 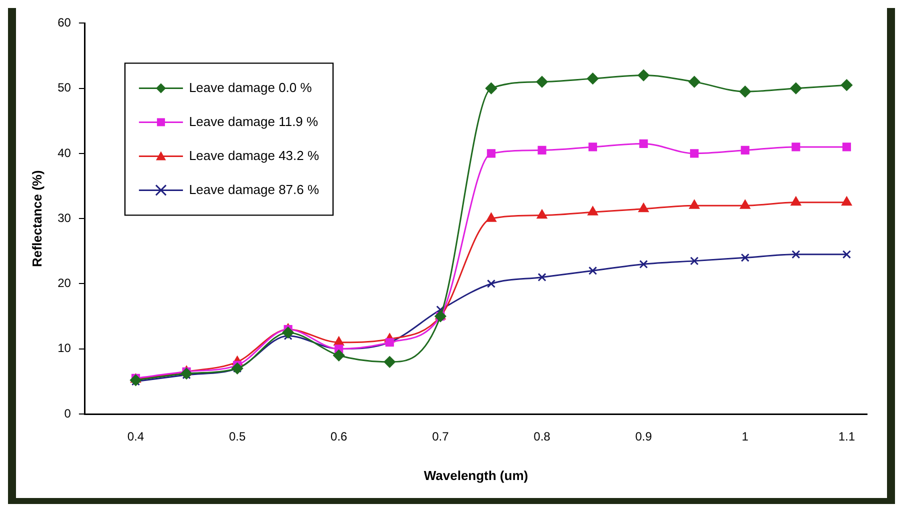 What do you see at coordinates (254, 189) in the screenshot?
I see `legend-label: Leave damage 87.6 %` at bounding box center [254, 189].